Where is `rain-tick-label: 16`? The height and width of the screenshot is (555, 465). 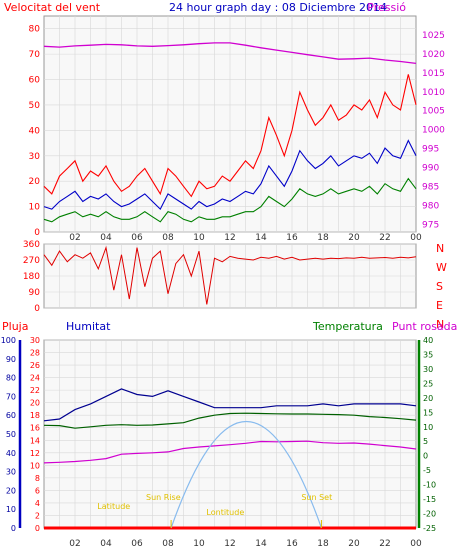 rain-tick-label: 16 is located at coordinates (35, 428).